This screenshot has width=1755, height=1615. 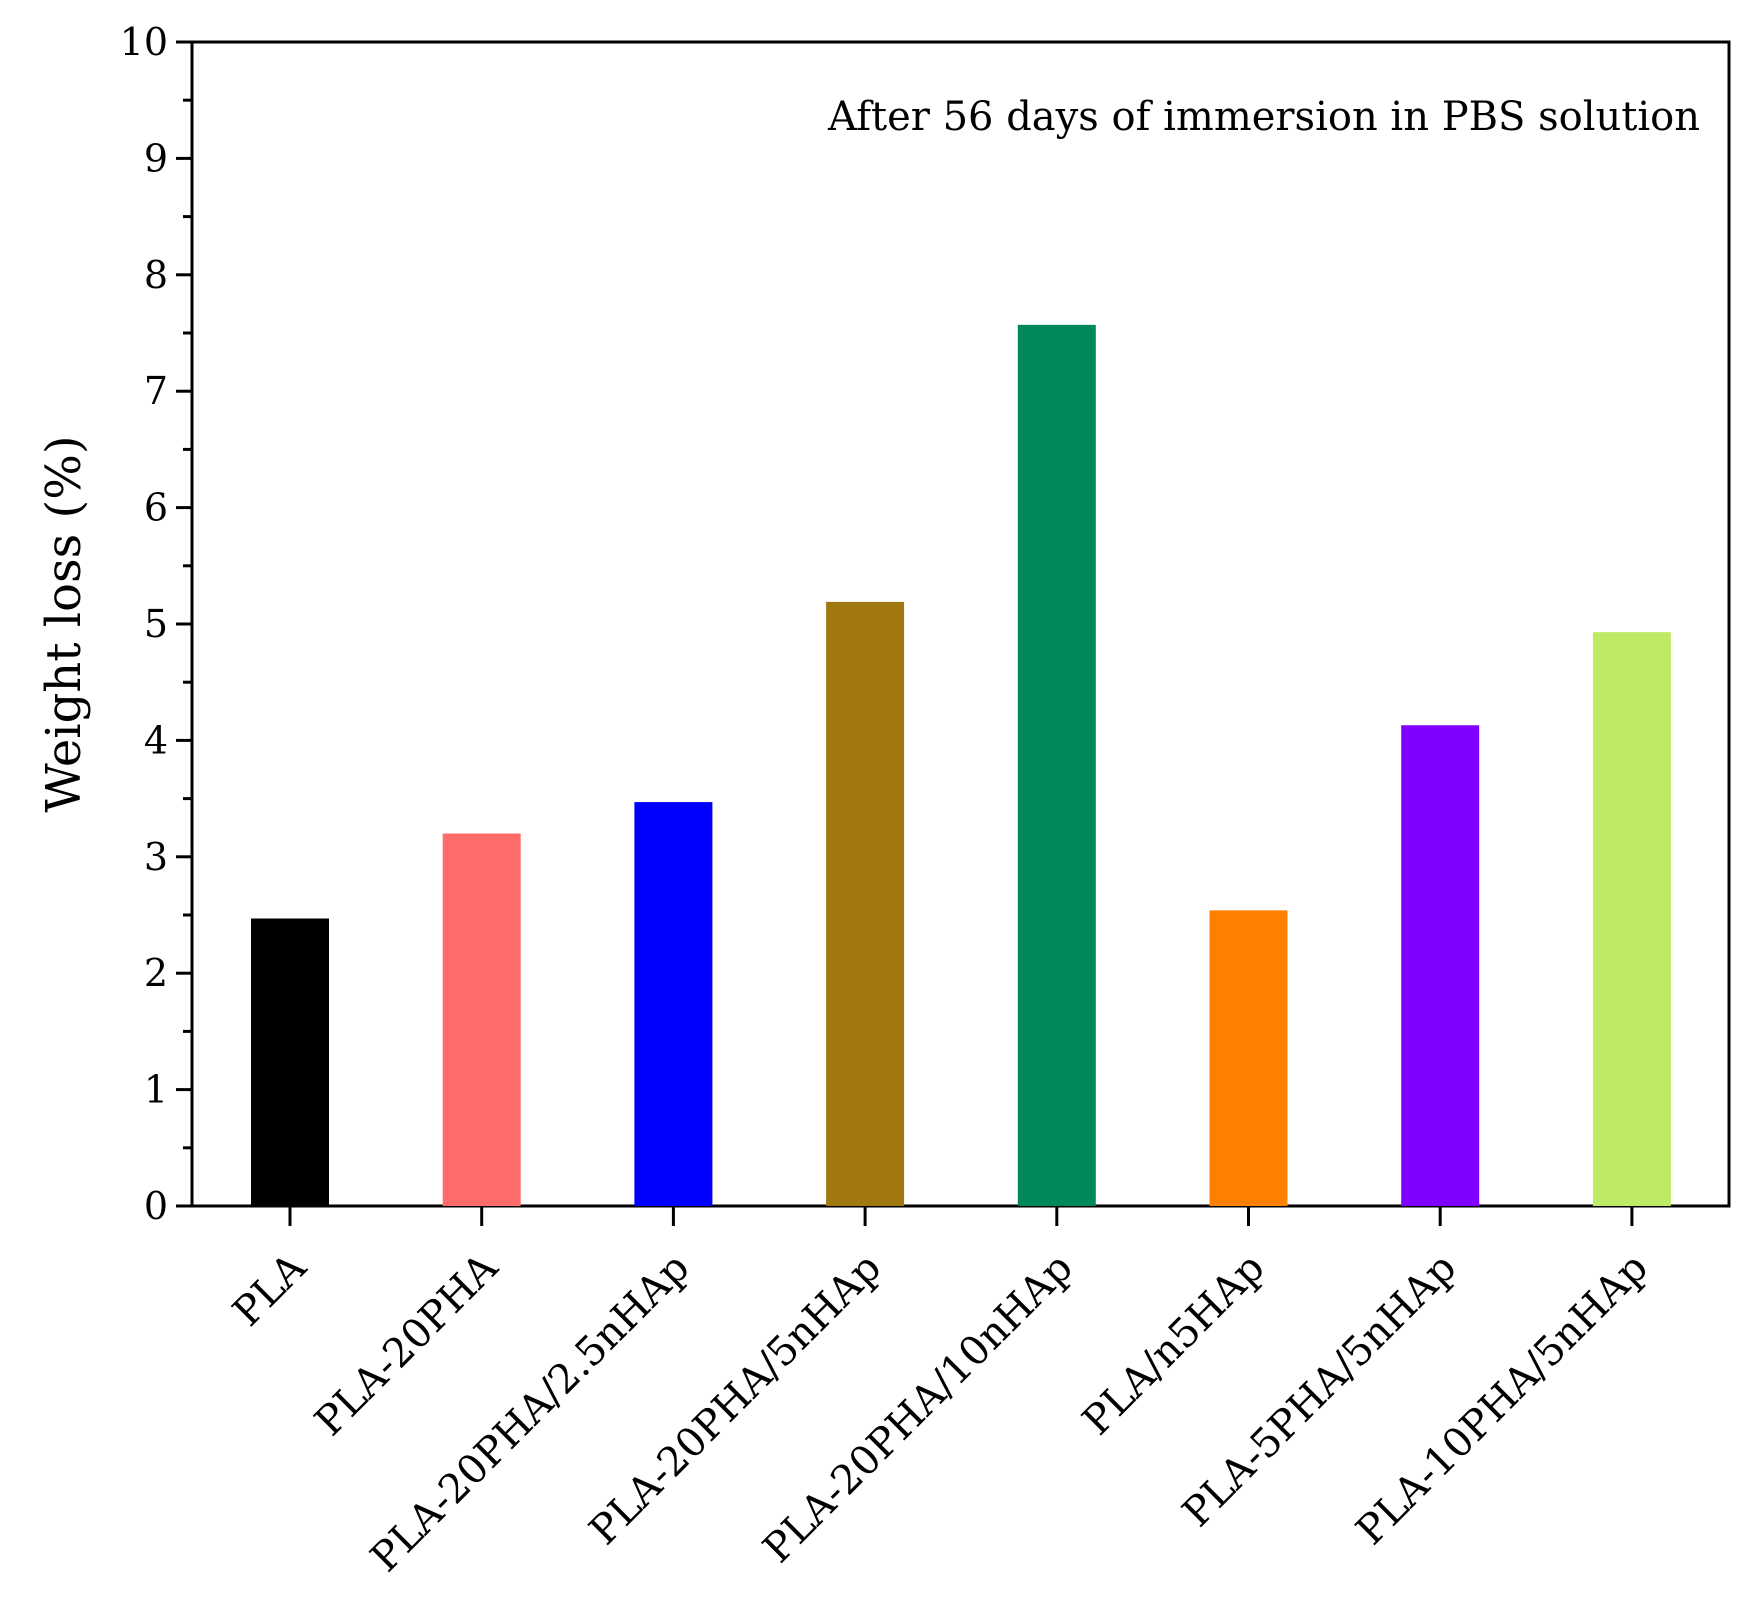 I want to click on y-axis-title: Weight loss (%), so click(x=64, y=623).